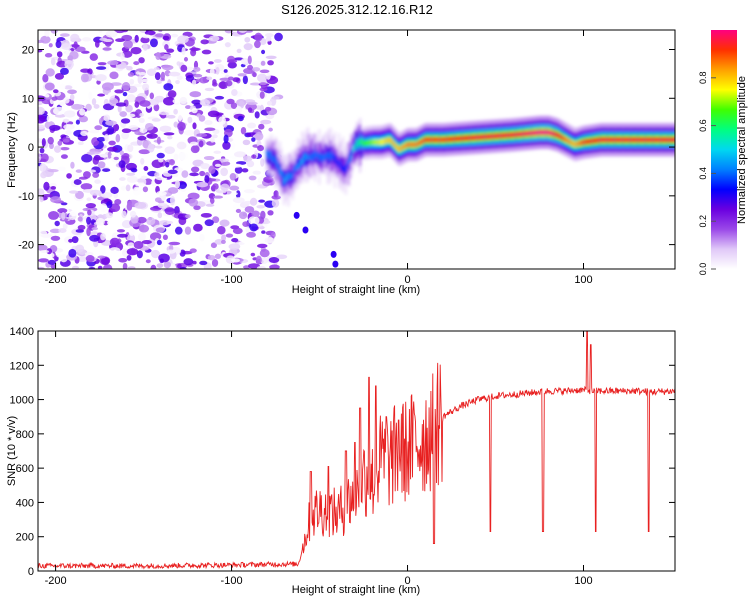  I want to click on scatter-point, so click(335, 264).